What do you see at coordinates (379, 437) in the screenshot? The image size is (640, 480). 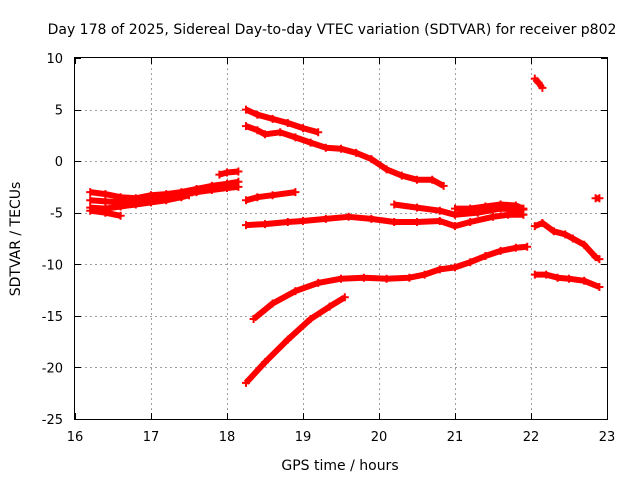 I see `x-tick-label: 20` at bounding box center [379, 437].